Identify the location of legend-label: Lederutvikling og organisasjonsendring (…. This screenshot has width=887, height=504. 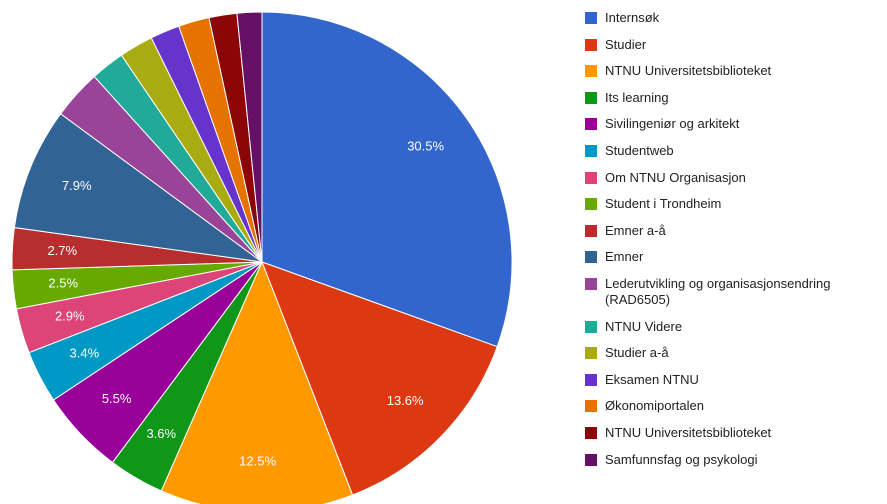
(718, 291).